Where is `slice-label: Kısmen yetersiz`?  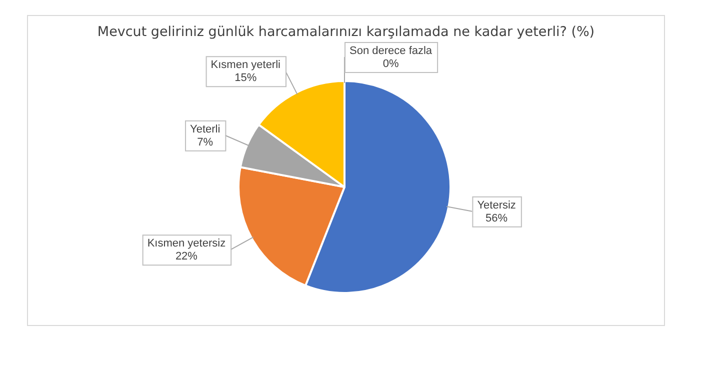 slice-label: Kısmen yetersiz is located at coordinates (186, 244).